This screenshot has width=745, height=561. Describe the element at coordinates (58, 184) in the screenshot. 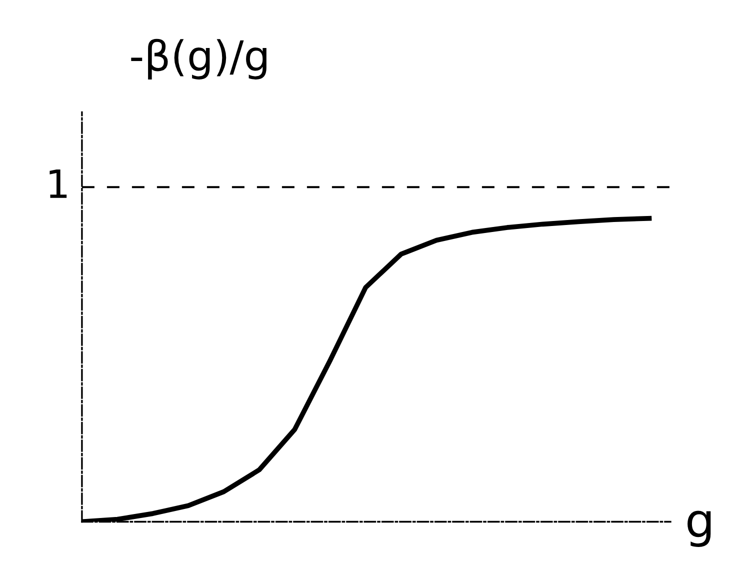

I see `ref-line-label: 1` at that location.